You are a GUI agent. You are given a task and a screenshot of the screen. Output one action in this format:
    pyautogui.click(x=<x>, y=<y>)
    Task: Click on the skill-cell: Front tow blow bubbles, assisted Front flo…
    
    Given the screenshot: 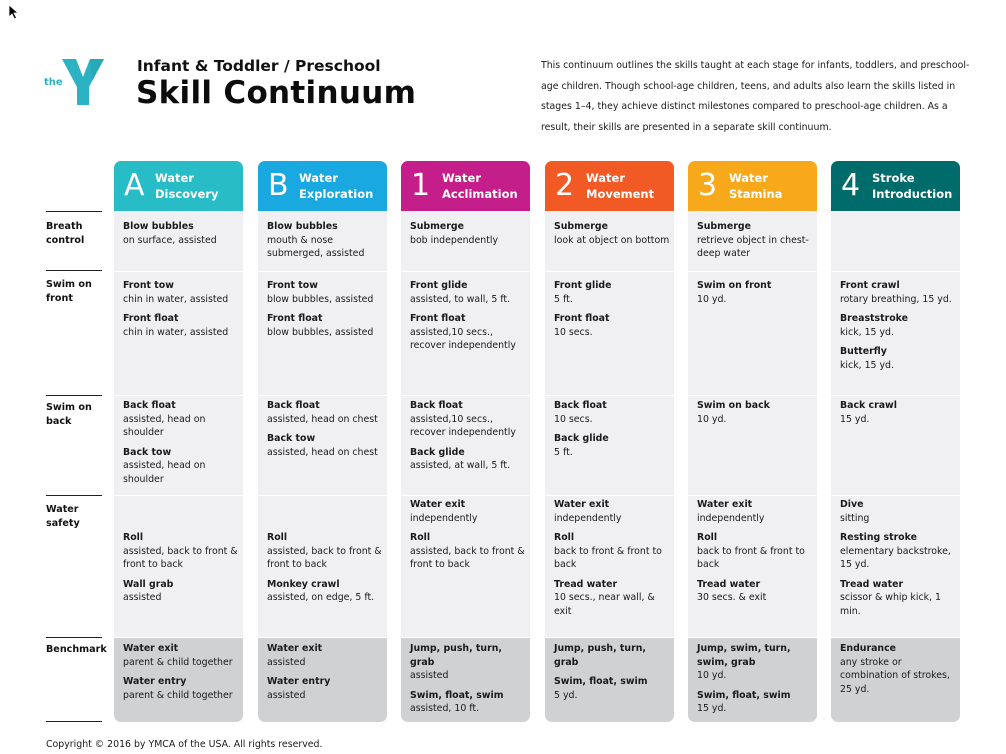 What is the action you would take?
    pyautogui.click(x=325, y=312)
    